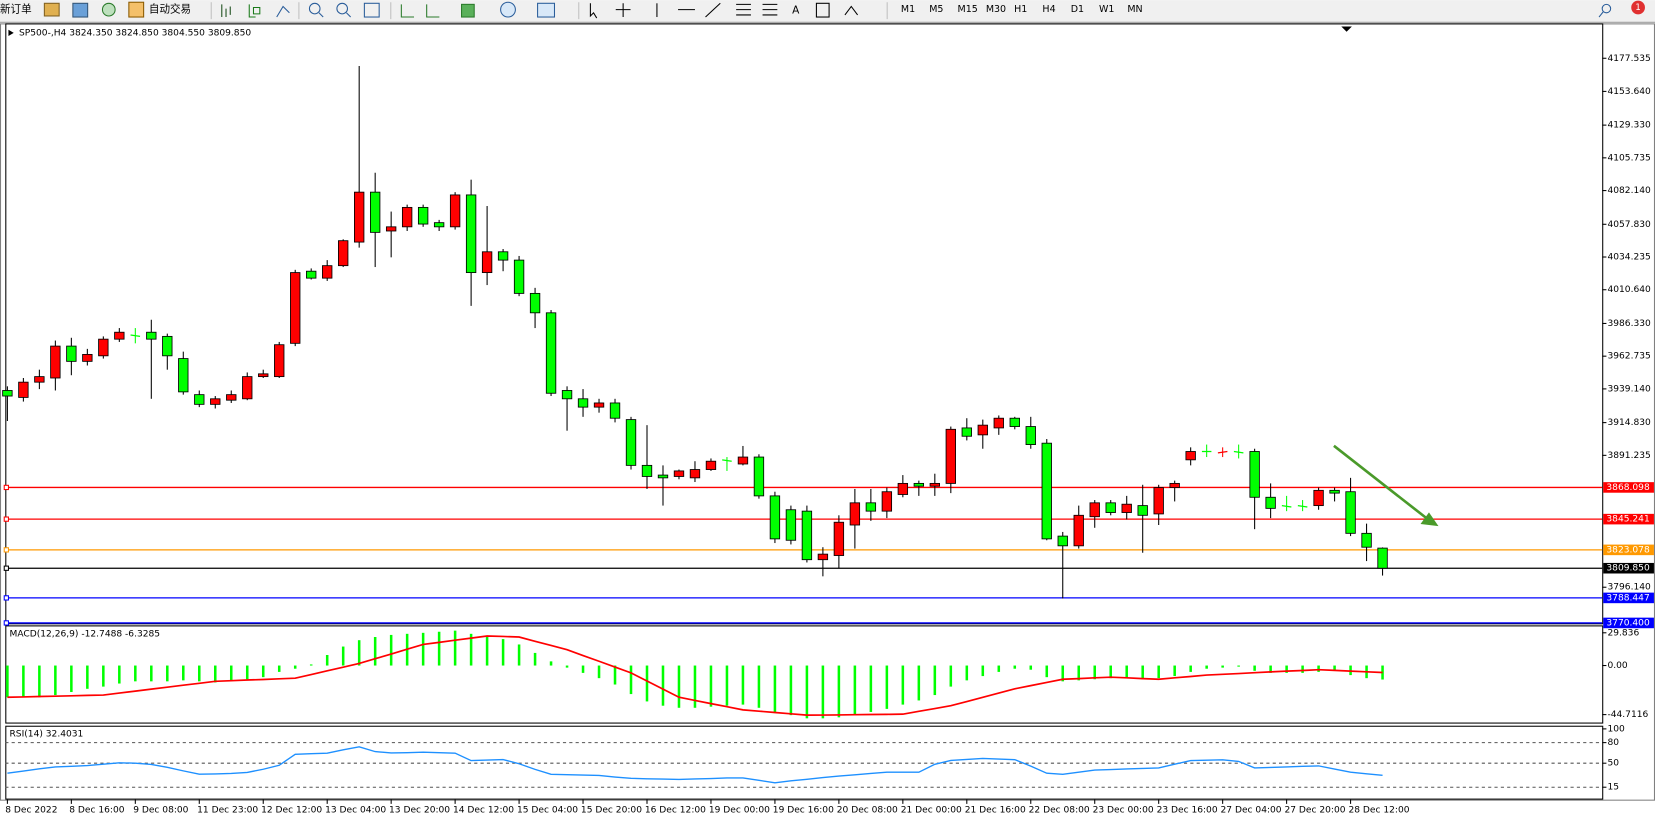 The width and height of the screenshot is (1655, 823). What do you see at coordinates (170, 9) in the screenshot?
I see `auto-trading-button: 自动交易` at bounding box center [170, 9].